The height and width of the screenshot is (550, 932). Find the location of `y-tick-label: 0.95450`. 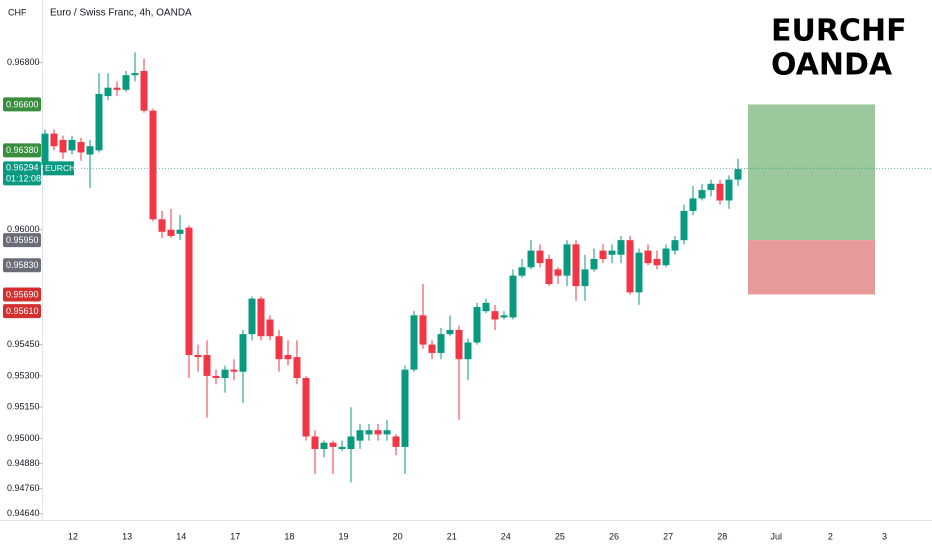

y-tick-label: 0.95450 is located at coordinates (23, 344).